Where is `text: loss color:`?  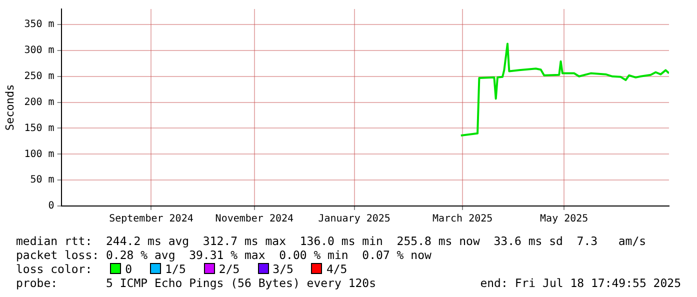
text: loss color: is located at coordinates (54, 269).